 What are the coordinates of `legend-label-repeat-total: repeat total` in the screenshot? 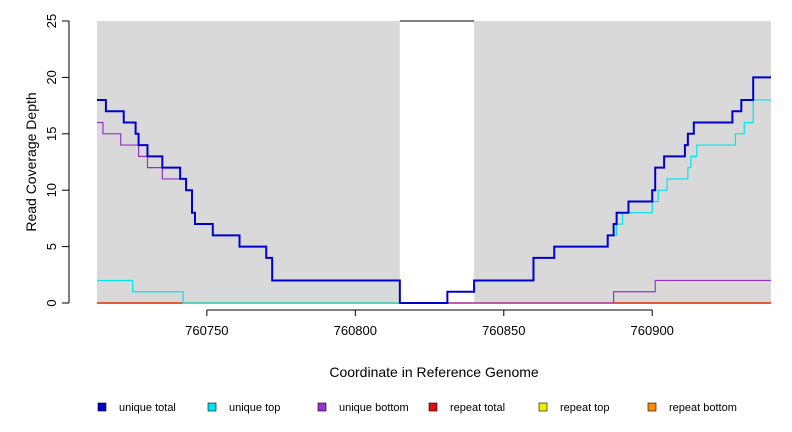 It's located at (477, 408).